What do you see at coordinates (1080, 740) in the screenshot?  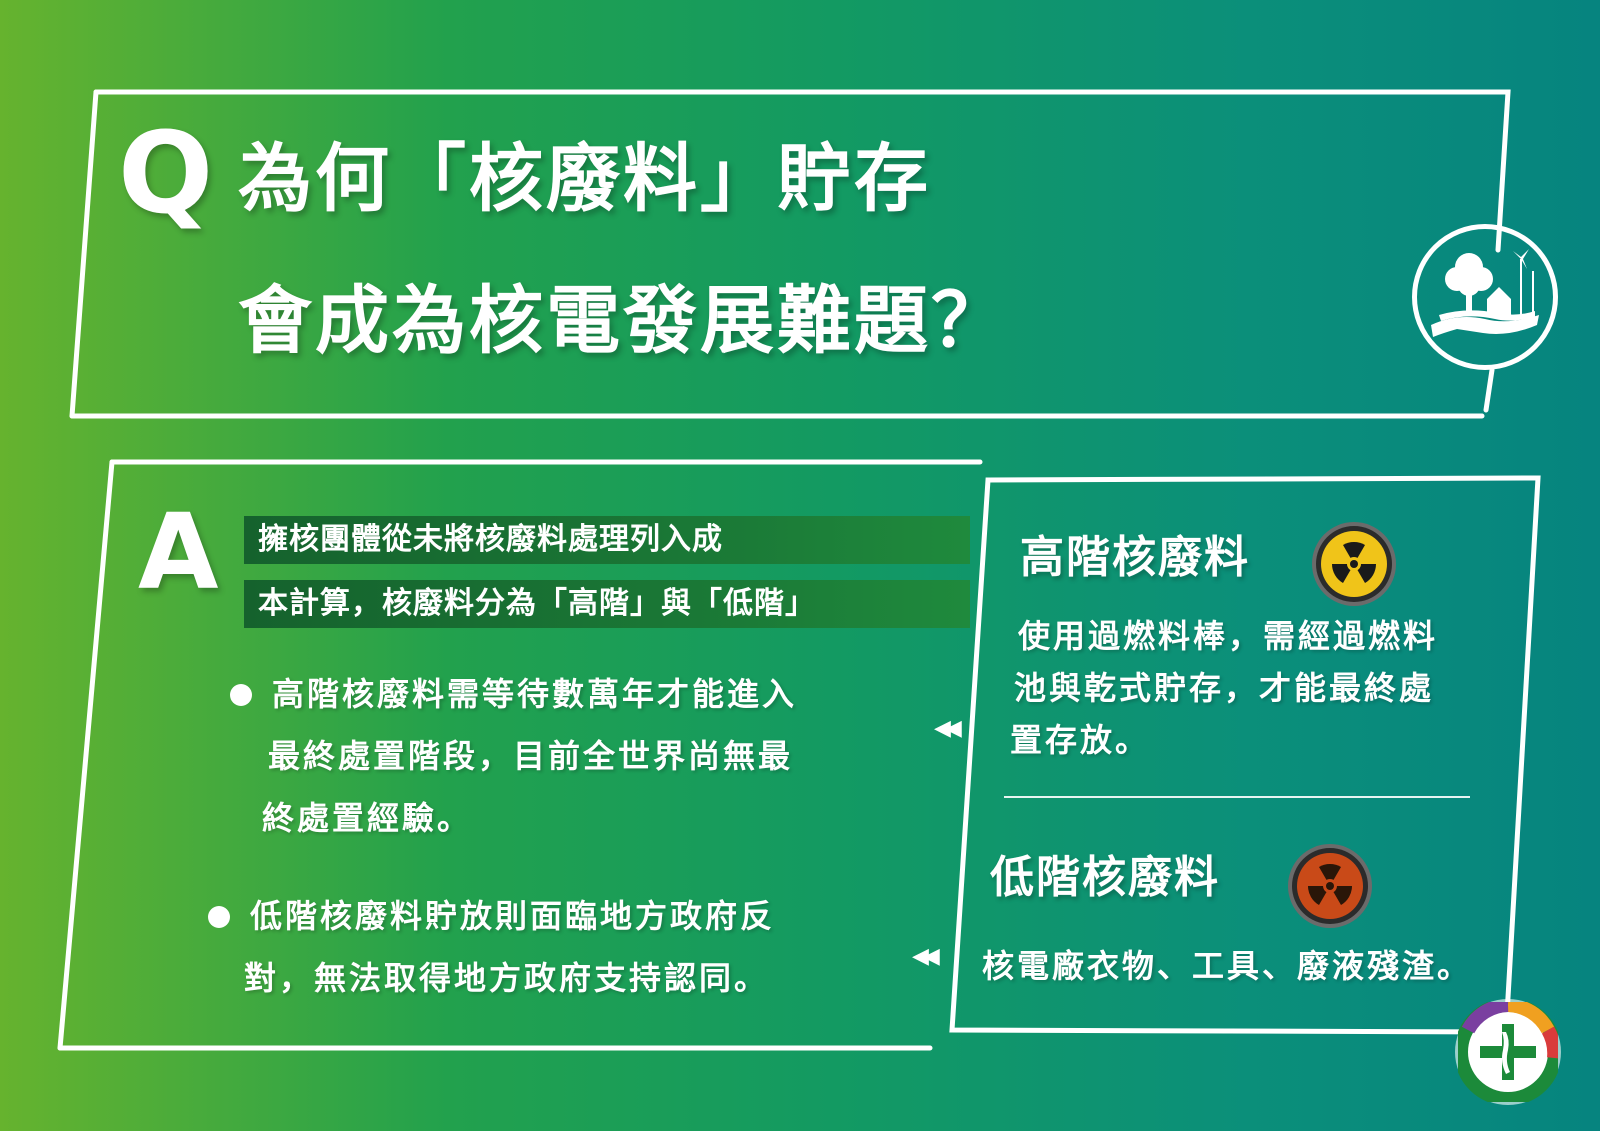 I see `high-level-line3: 置存放。` at bounding box center [1080, 740].